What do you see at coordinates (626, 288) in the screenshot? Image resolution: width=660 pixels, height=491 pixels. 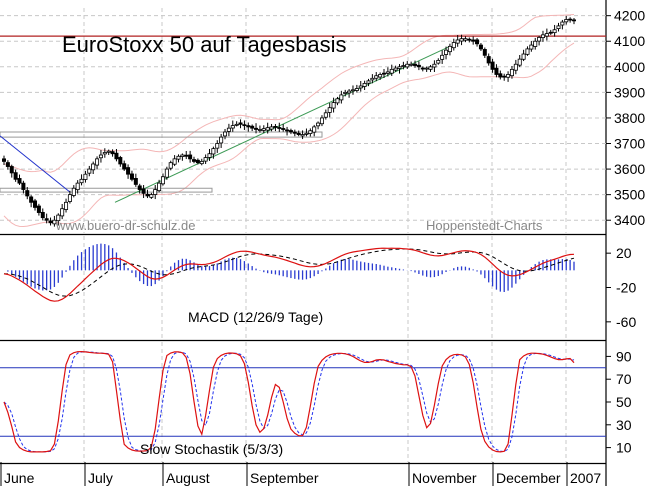 I see `y-tick-label: -20` at bounding box center [626, 288].